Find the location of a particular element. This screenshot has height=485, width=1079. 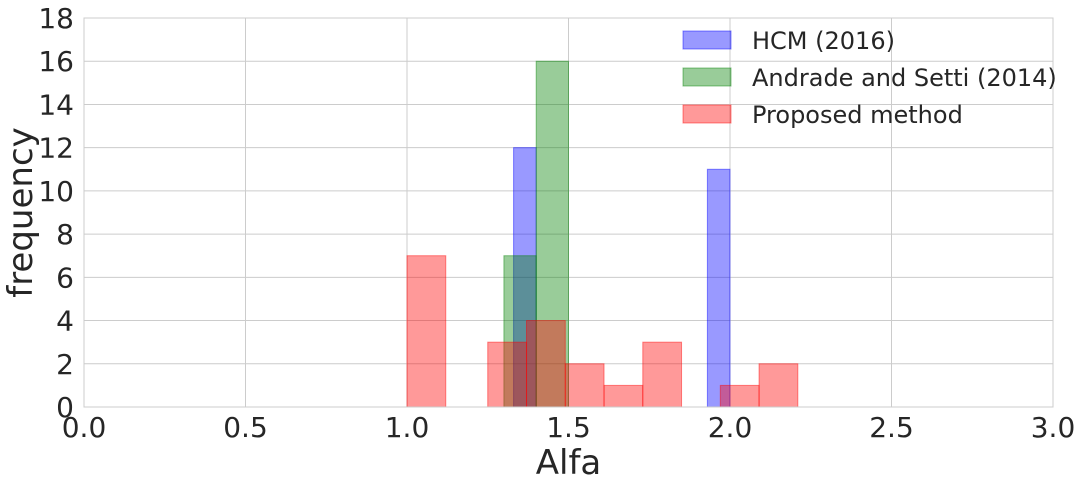

x-tick-label: 1.5 is located at coordinates (568, 427).